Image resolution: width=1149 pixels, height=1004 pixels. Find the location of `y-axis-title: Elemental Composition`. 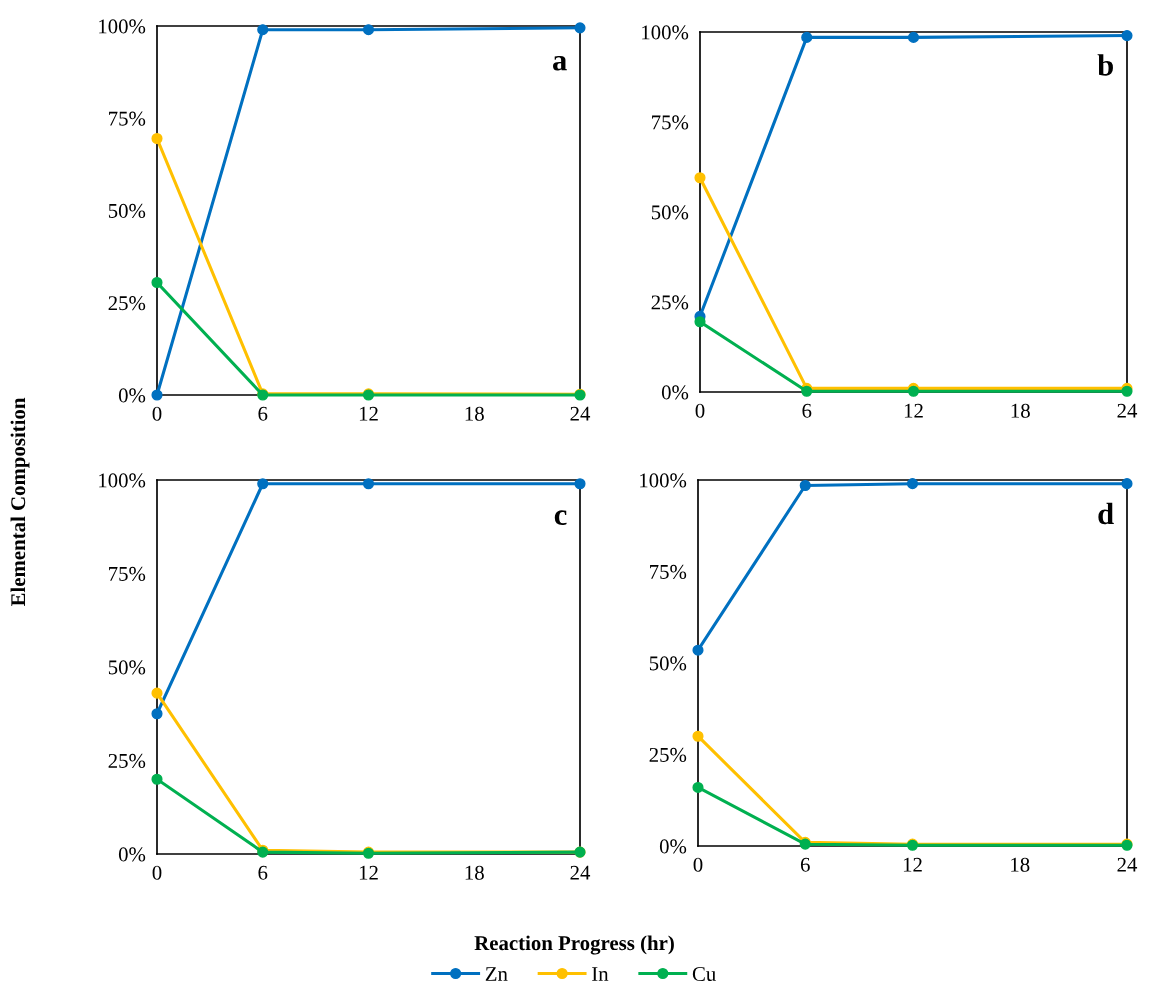

y-axis-title: Elemental Composition is located at coordinates (20, 502).